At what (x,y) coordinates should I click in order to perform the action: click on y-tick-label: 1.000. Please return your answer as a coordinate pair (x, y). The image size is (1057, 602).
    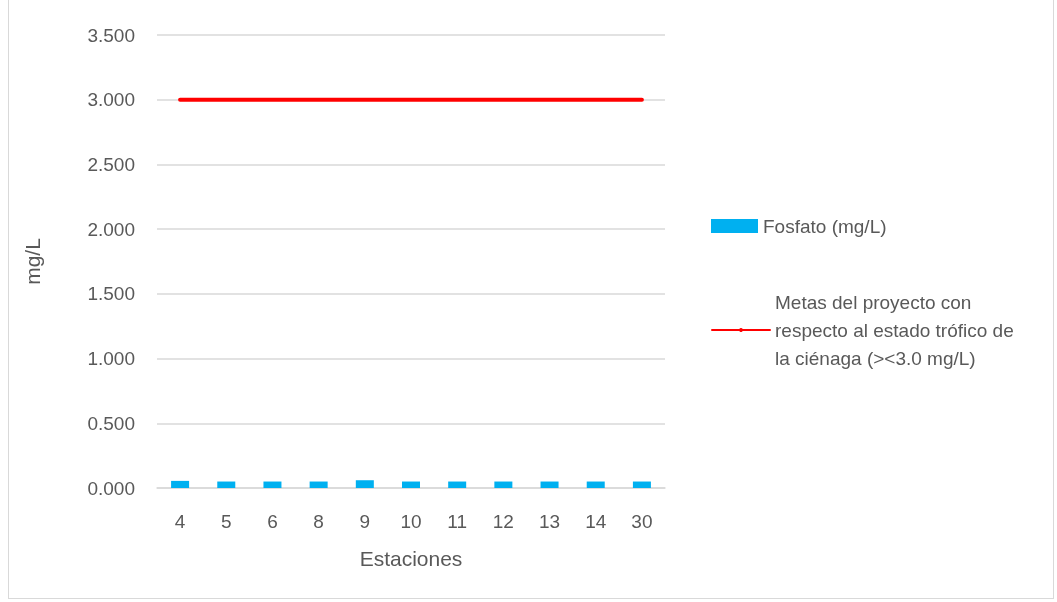
    Looking at the image, I should click on (111, 359).